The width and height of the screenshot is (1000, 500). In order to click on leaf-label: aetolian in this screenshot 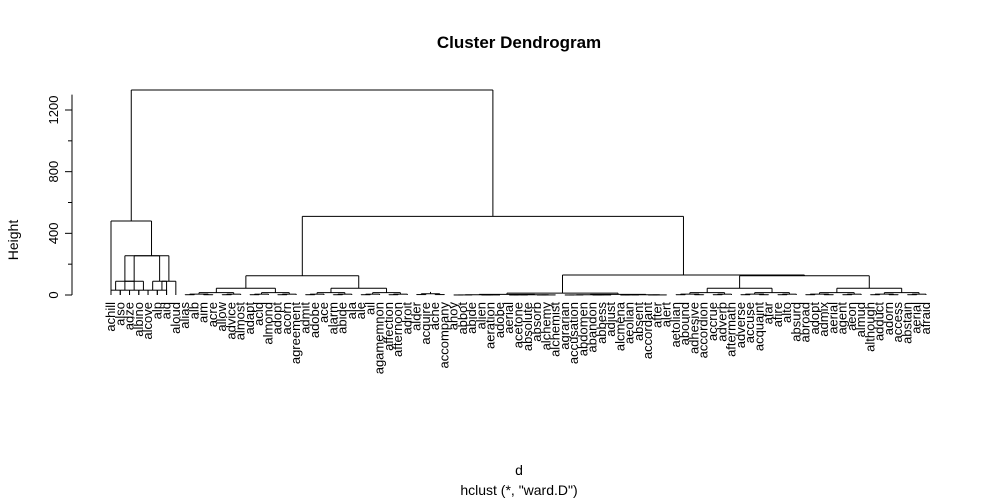, I will do `click(675, 325)`.